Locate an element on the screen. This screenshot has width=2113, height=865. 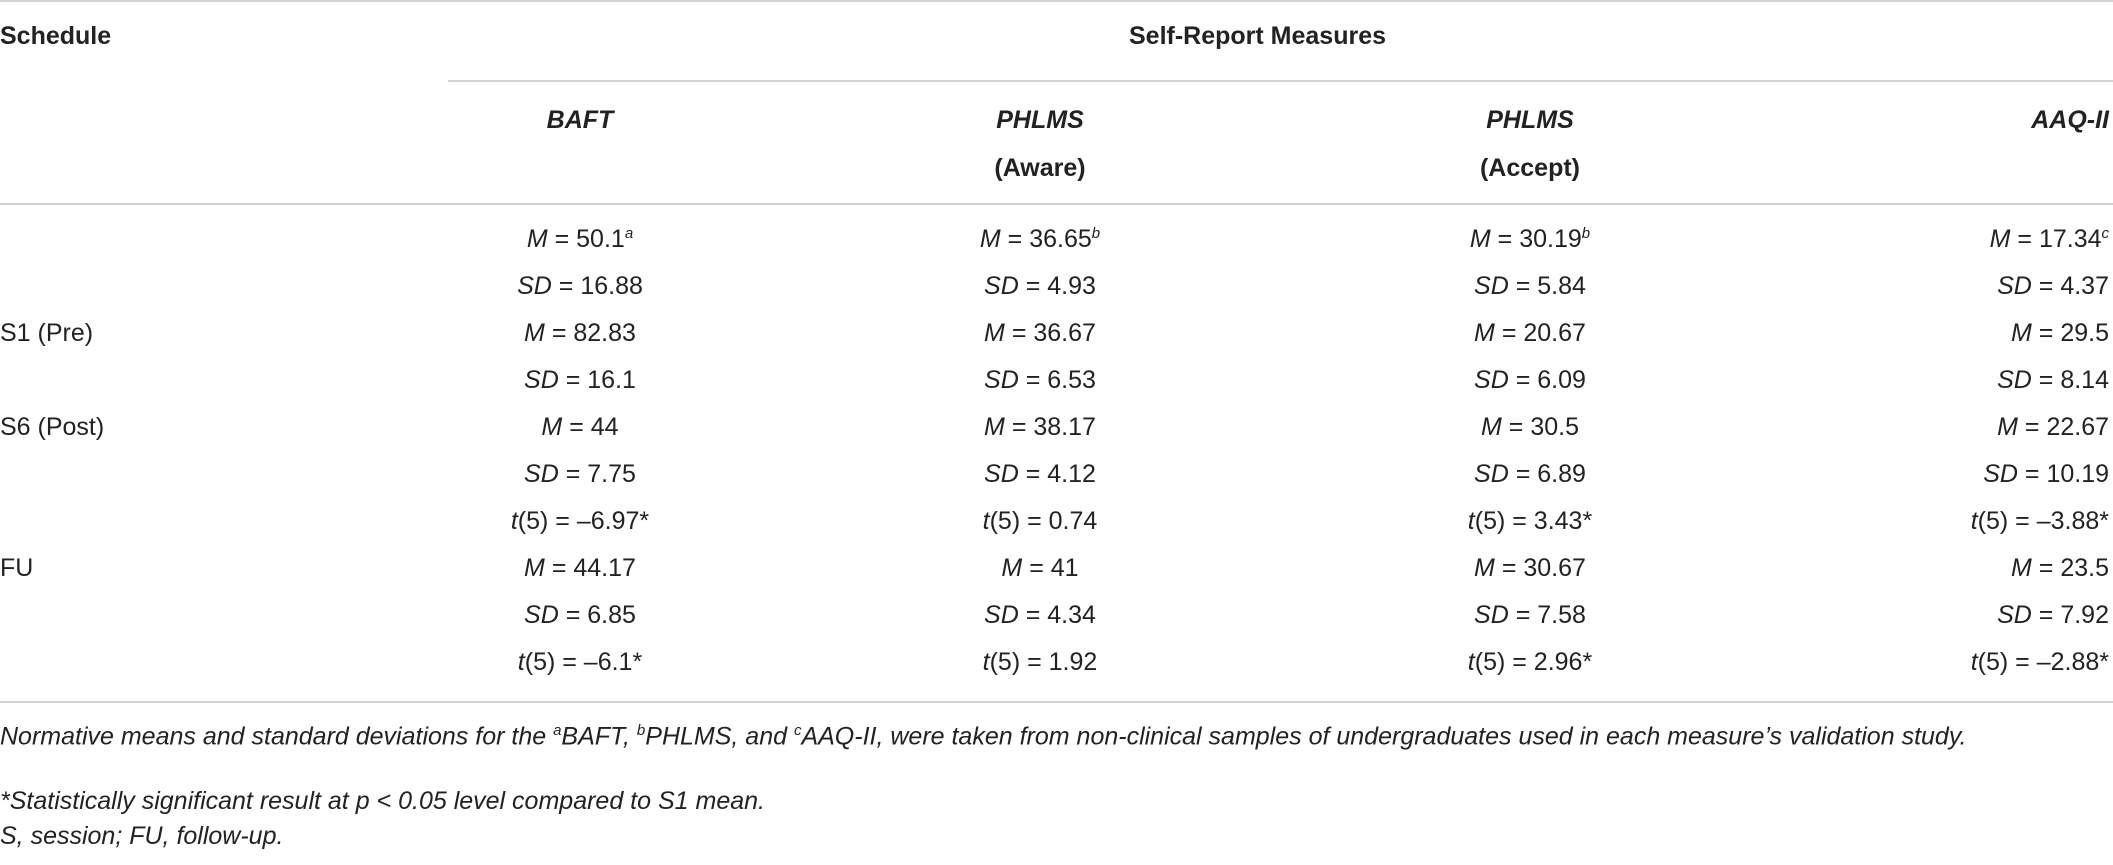
value-cell: M = 36.65b is located at coordinates (1040, 239).